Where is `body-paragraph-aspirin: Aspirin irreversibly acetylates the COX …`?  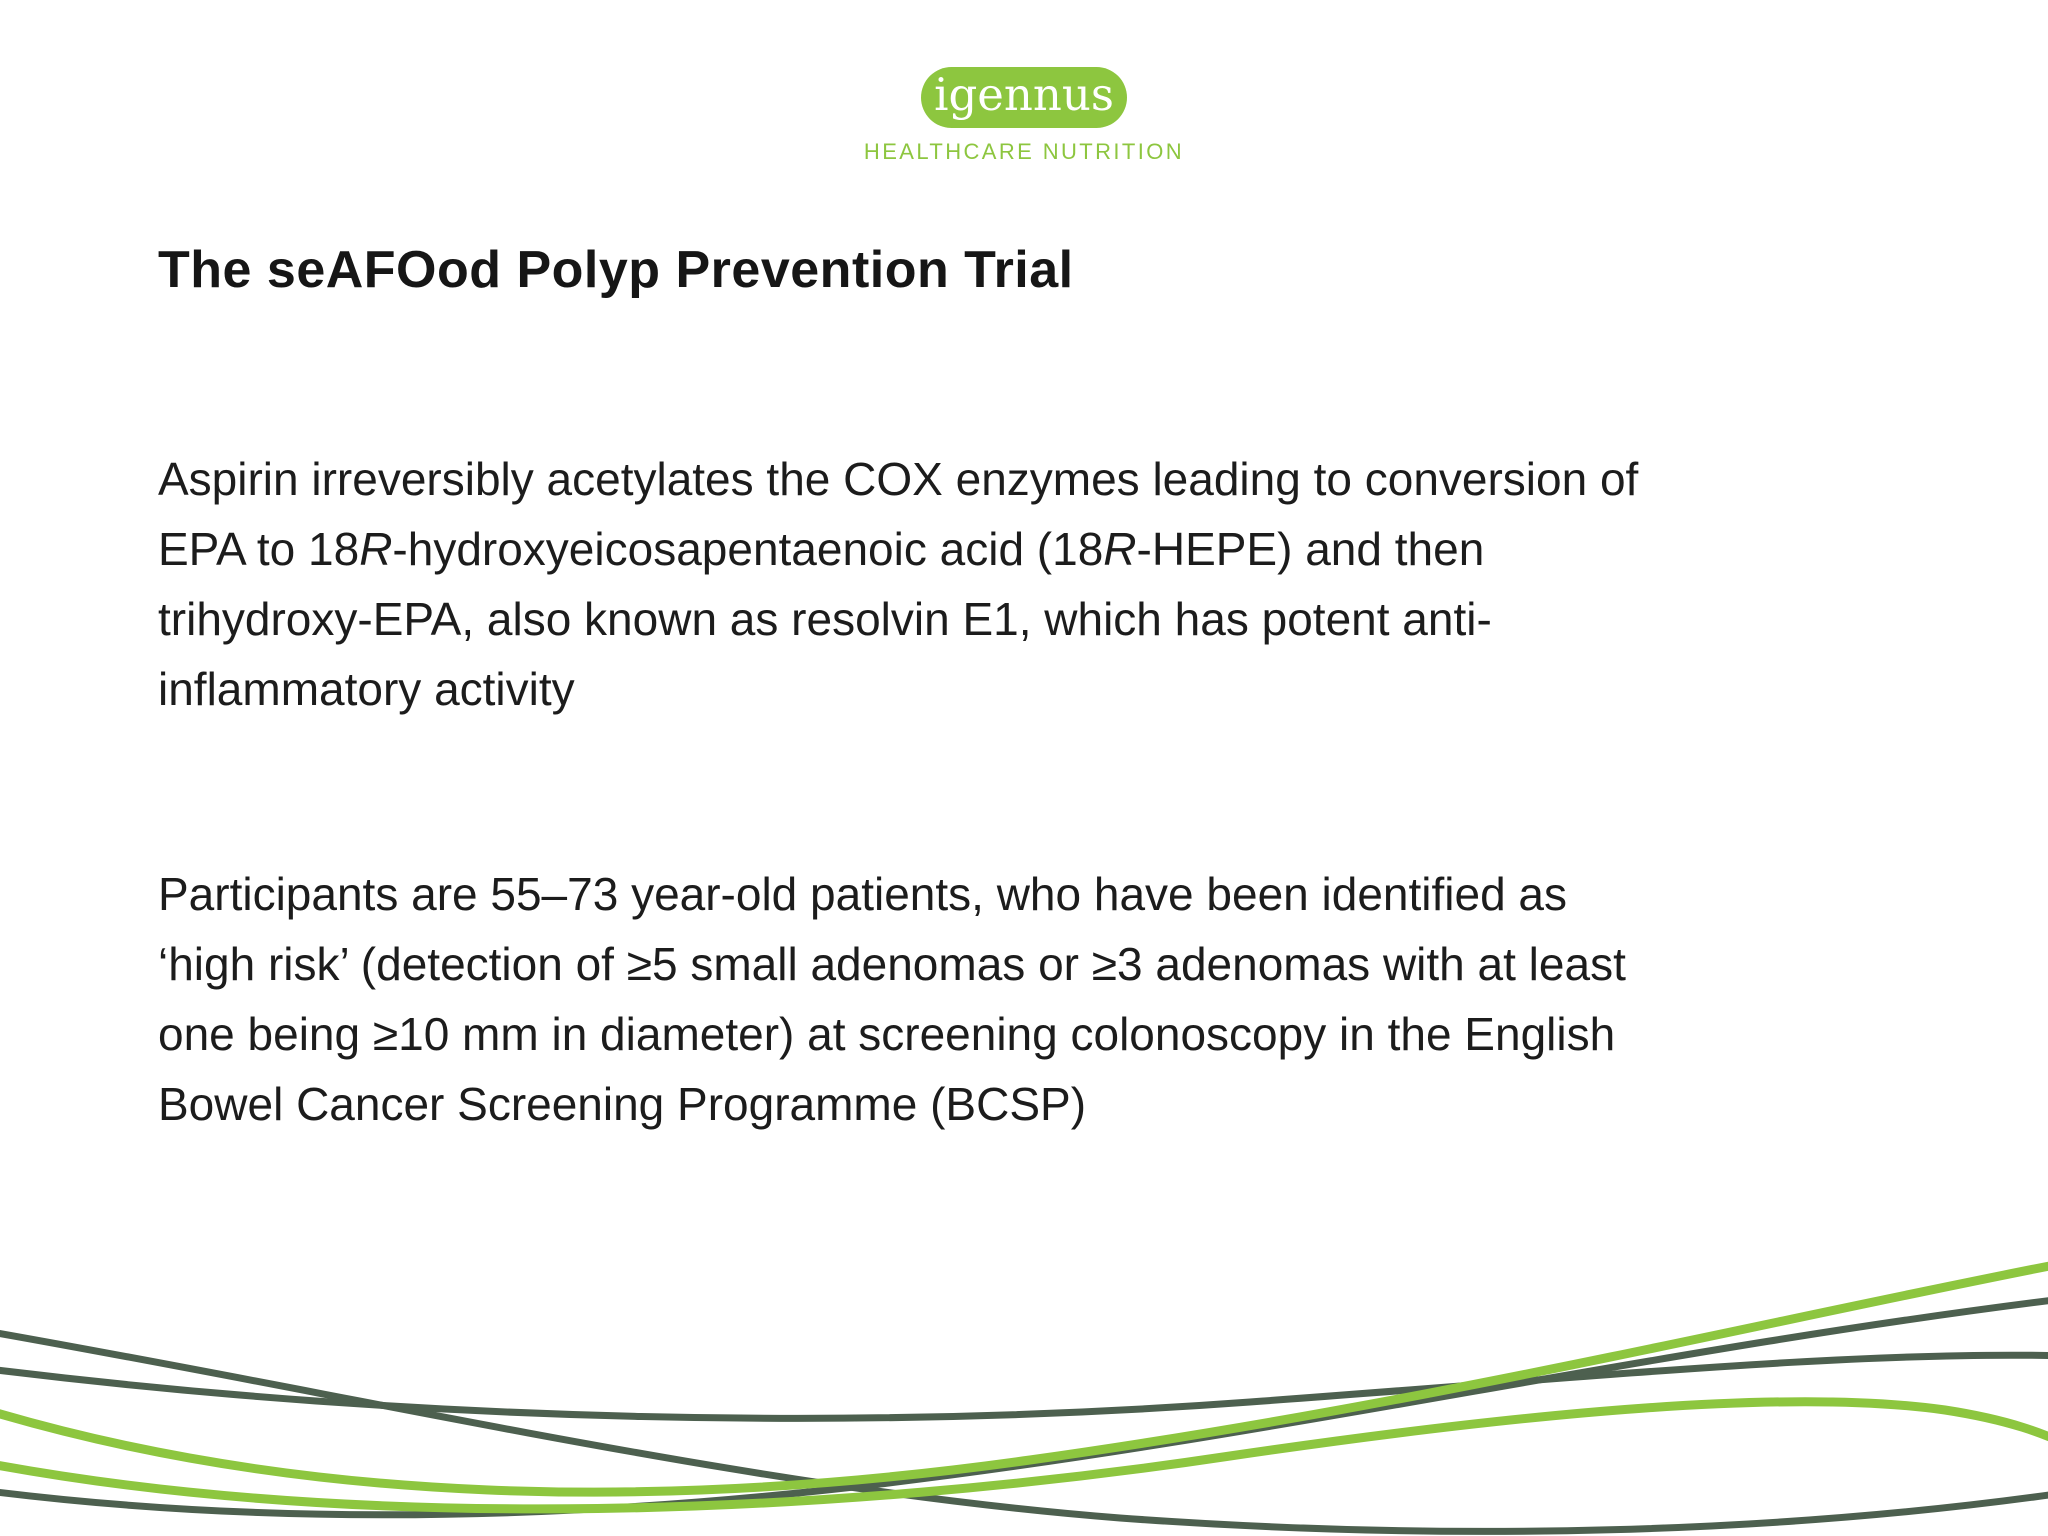
body-paragraph-aspirin: Aspirin irreversibly acetylates the COX … is located at coordinates (898, 584).